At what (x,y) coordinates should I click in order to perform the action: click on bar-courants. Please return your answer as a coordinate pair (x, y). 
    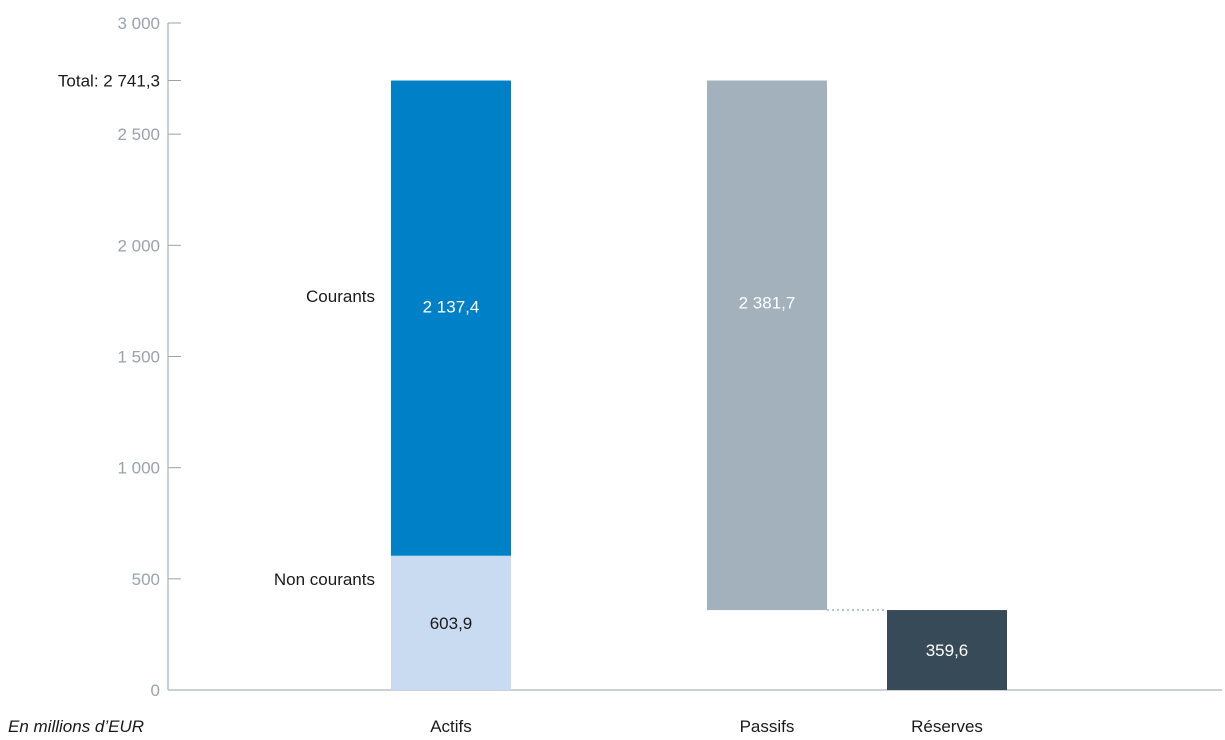
    Looking at the image, I should click on (451, 318).